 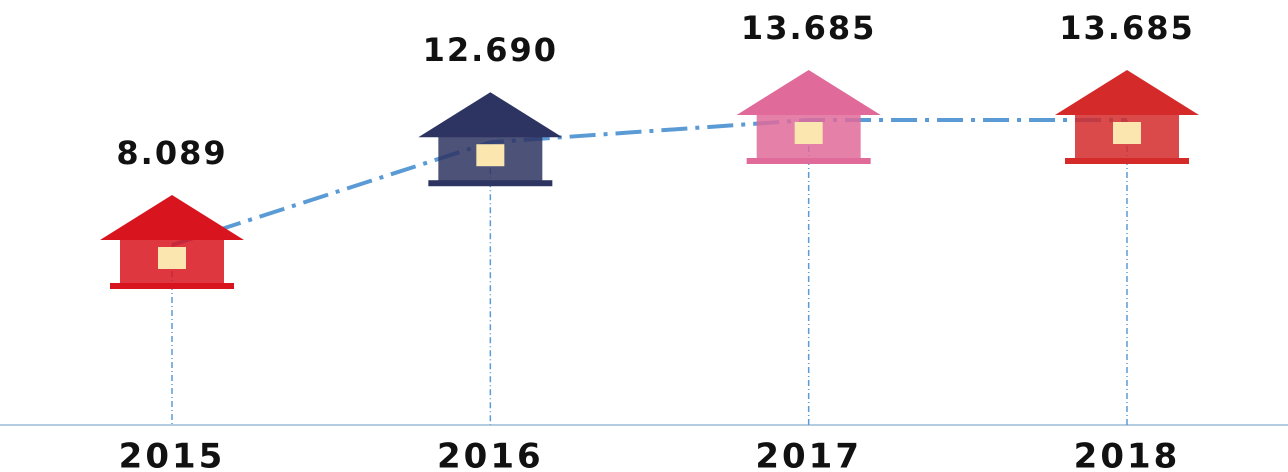 I want to click on value-label: 12.690, so click(x=490, y=50).